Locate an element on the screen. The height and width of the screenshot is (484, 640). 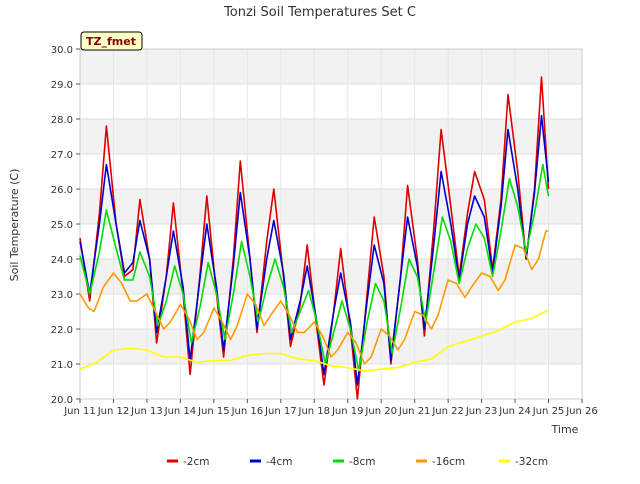
y-tick-label: 23.0 is located at coordinates (62, 295).